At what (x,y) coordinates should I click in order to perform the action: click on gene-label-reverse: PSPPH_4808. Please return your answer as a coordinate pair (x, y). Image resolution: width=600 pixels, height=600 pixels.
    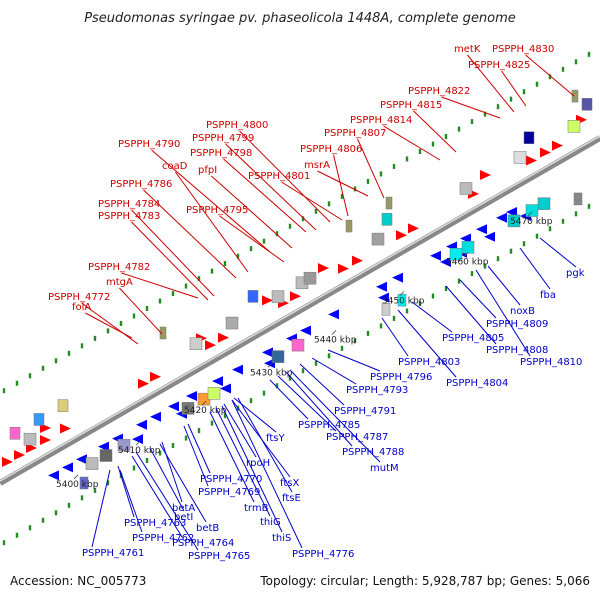
    Looking at the image, I should click on (517, 350).